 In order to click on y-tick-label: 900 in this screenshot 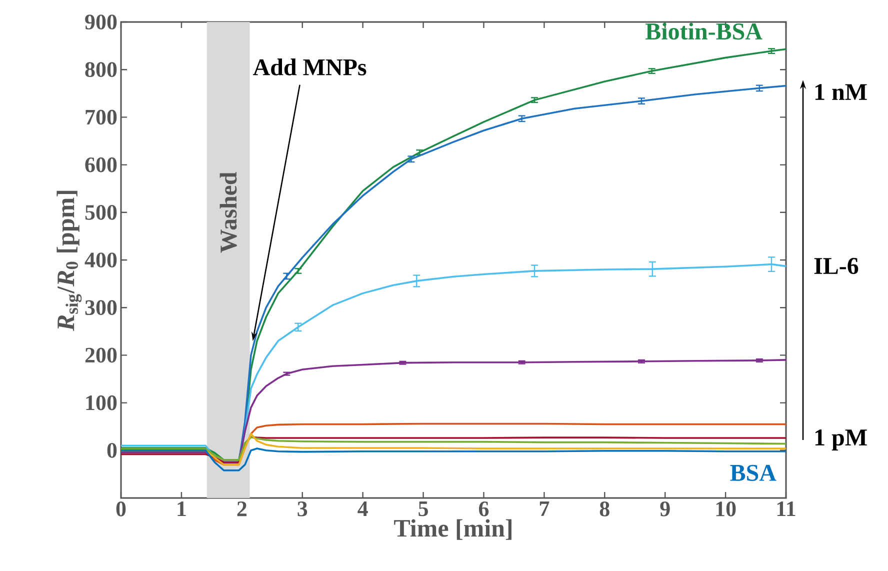, I will do `click(101, 22)`.